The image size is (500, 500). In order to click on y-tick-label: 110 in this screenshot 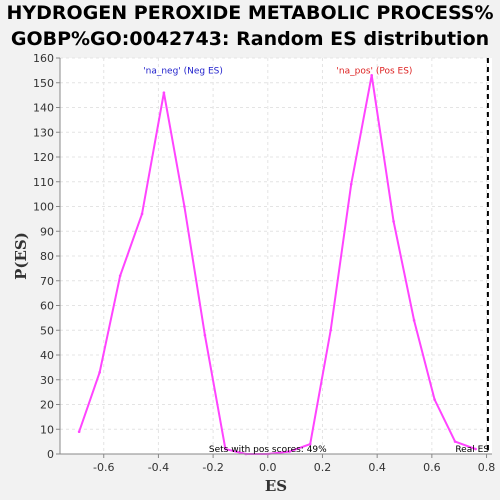, I will do `click(43, 182)`.